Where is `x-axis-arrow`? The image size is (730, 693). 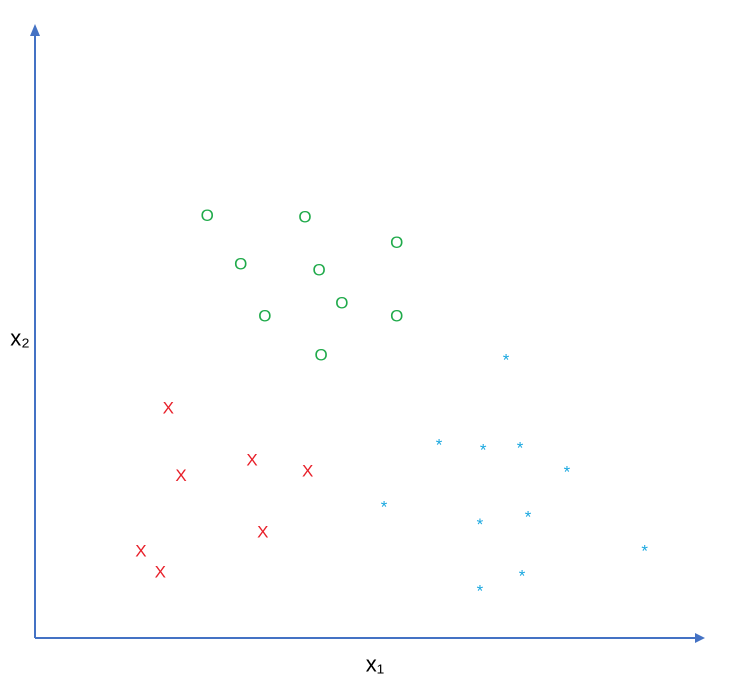
x-axis-arrow is located at coordinates (700, 638).